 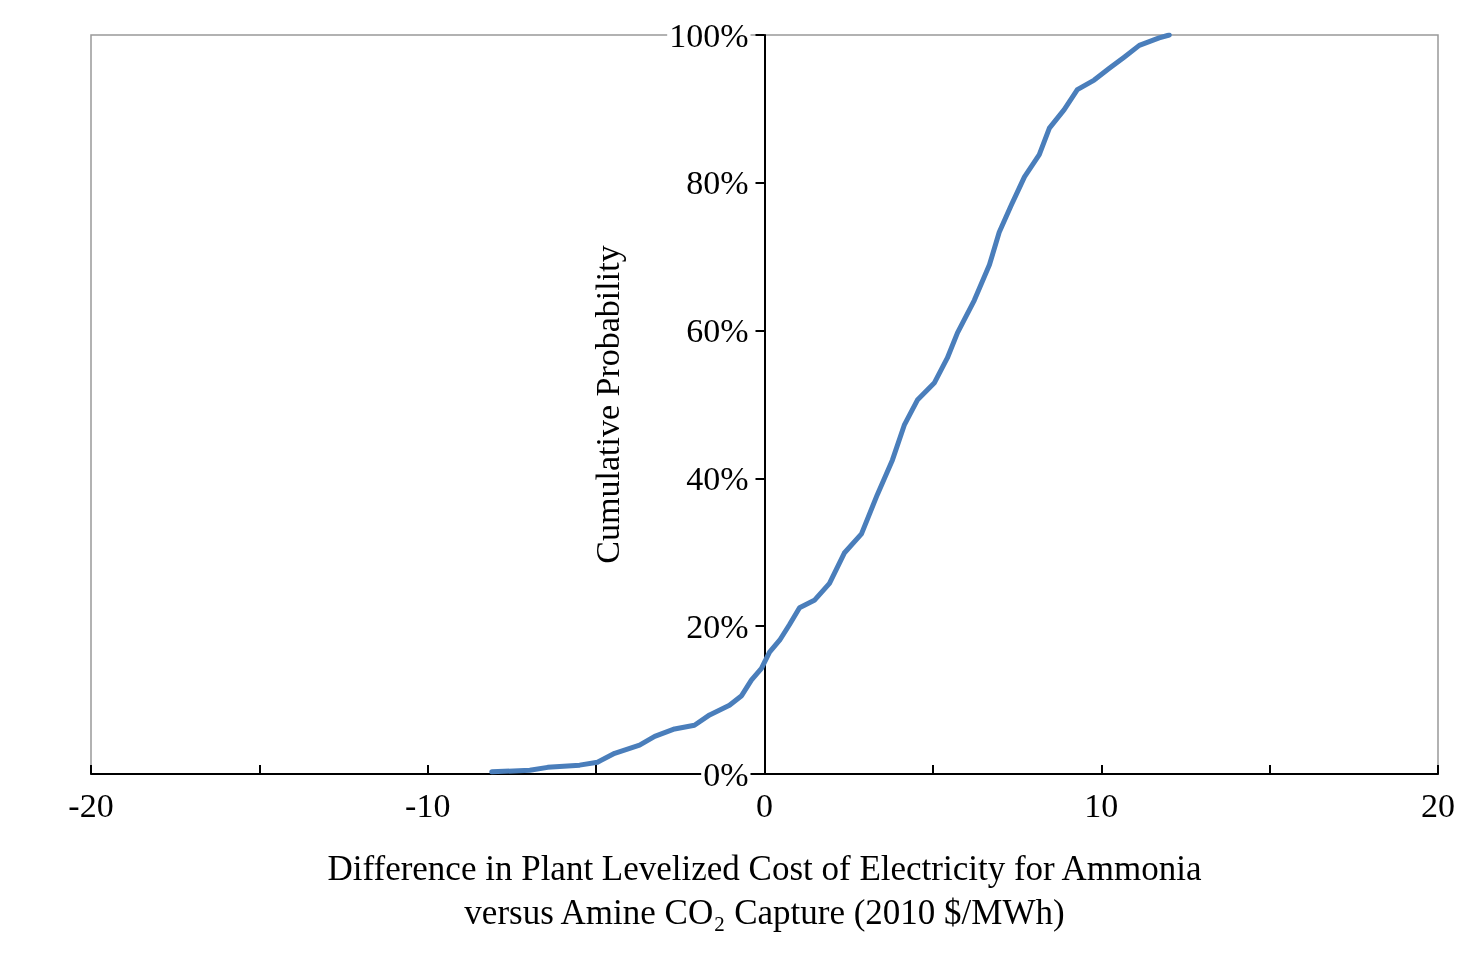 What do you see at coordinates (726, 774) in the screenshot?
I see `y-tick-label: 0%` at bounding box center [726, 774].